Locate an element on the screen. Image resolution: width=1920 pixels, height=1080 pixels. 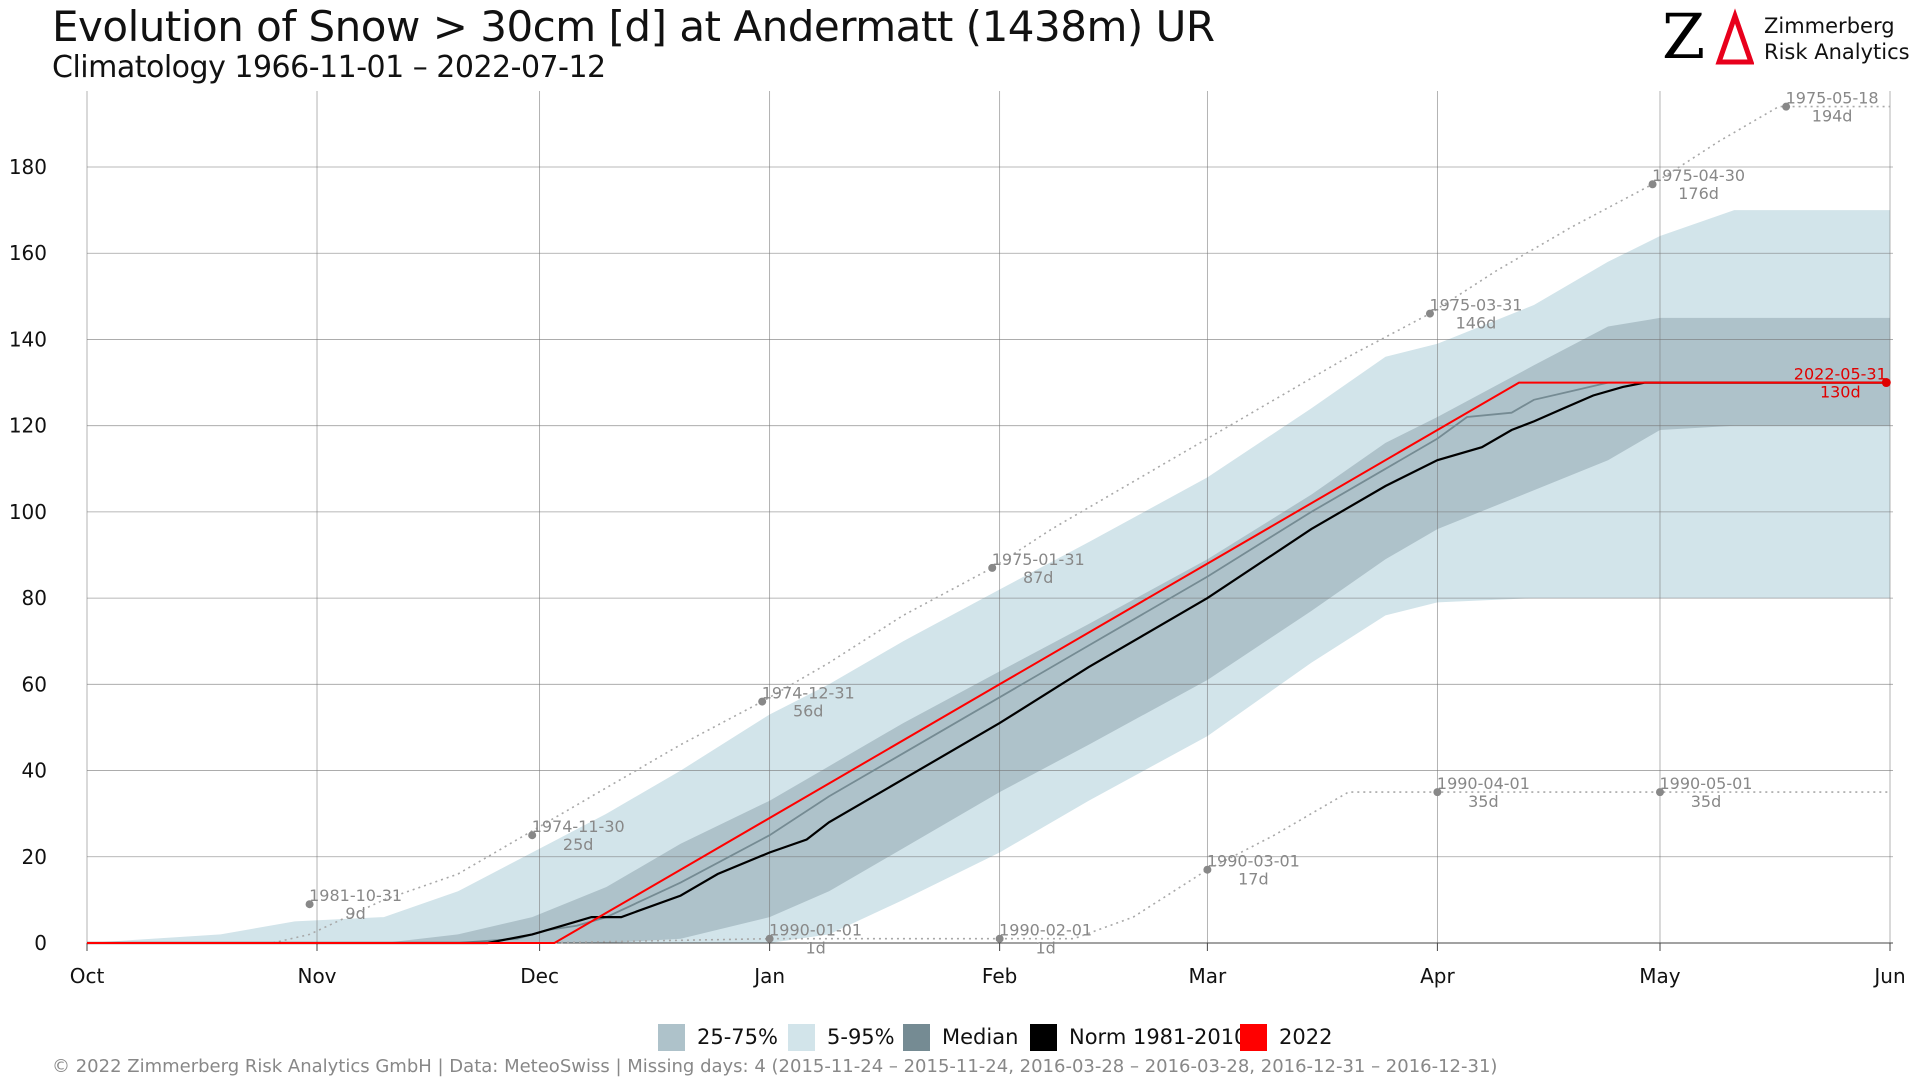
legend-item-2022: 2022 is located at coordinates (1286, 1037).